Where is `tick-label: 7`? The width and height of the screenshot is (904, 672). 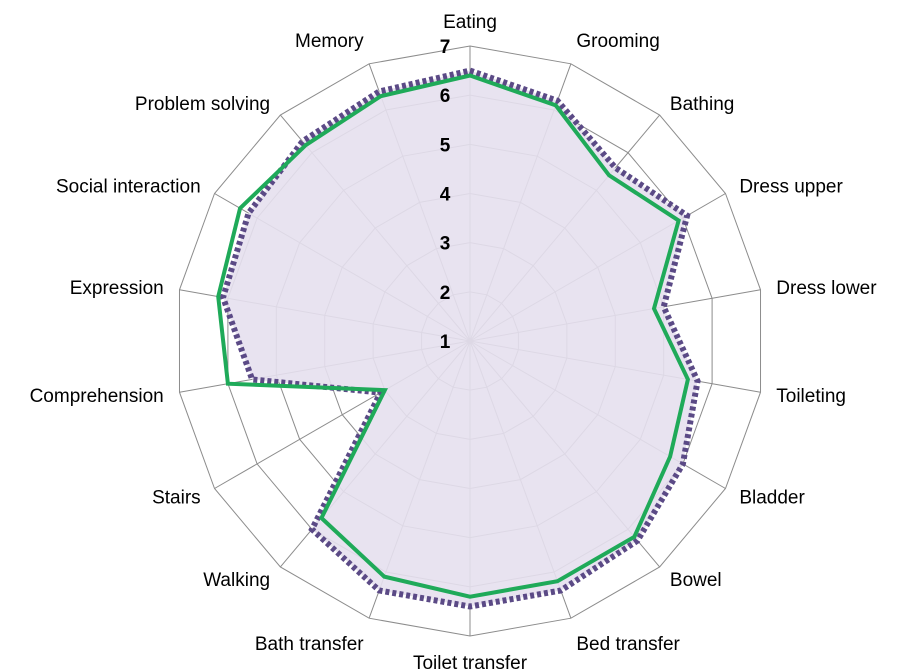 tick-label: 7 is located at coordinates (445, 47).